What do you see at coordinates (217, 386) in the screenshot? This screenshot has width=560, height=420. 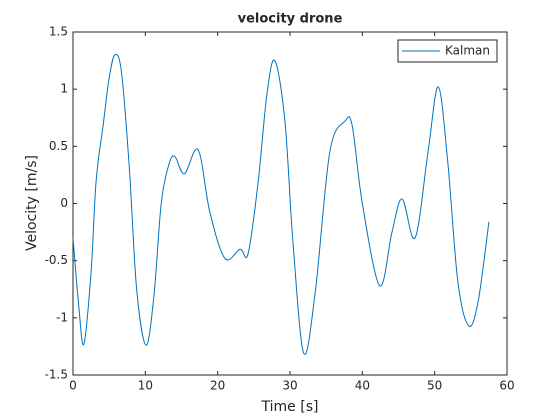 I see `x-tick-label: 20` at bounding box center [217, 386].